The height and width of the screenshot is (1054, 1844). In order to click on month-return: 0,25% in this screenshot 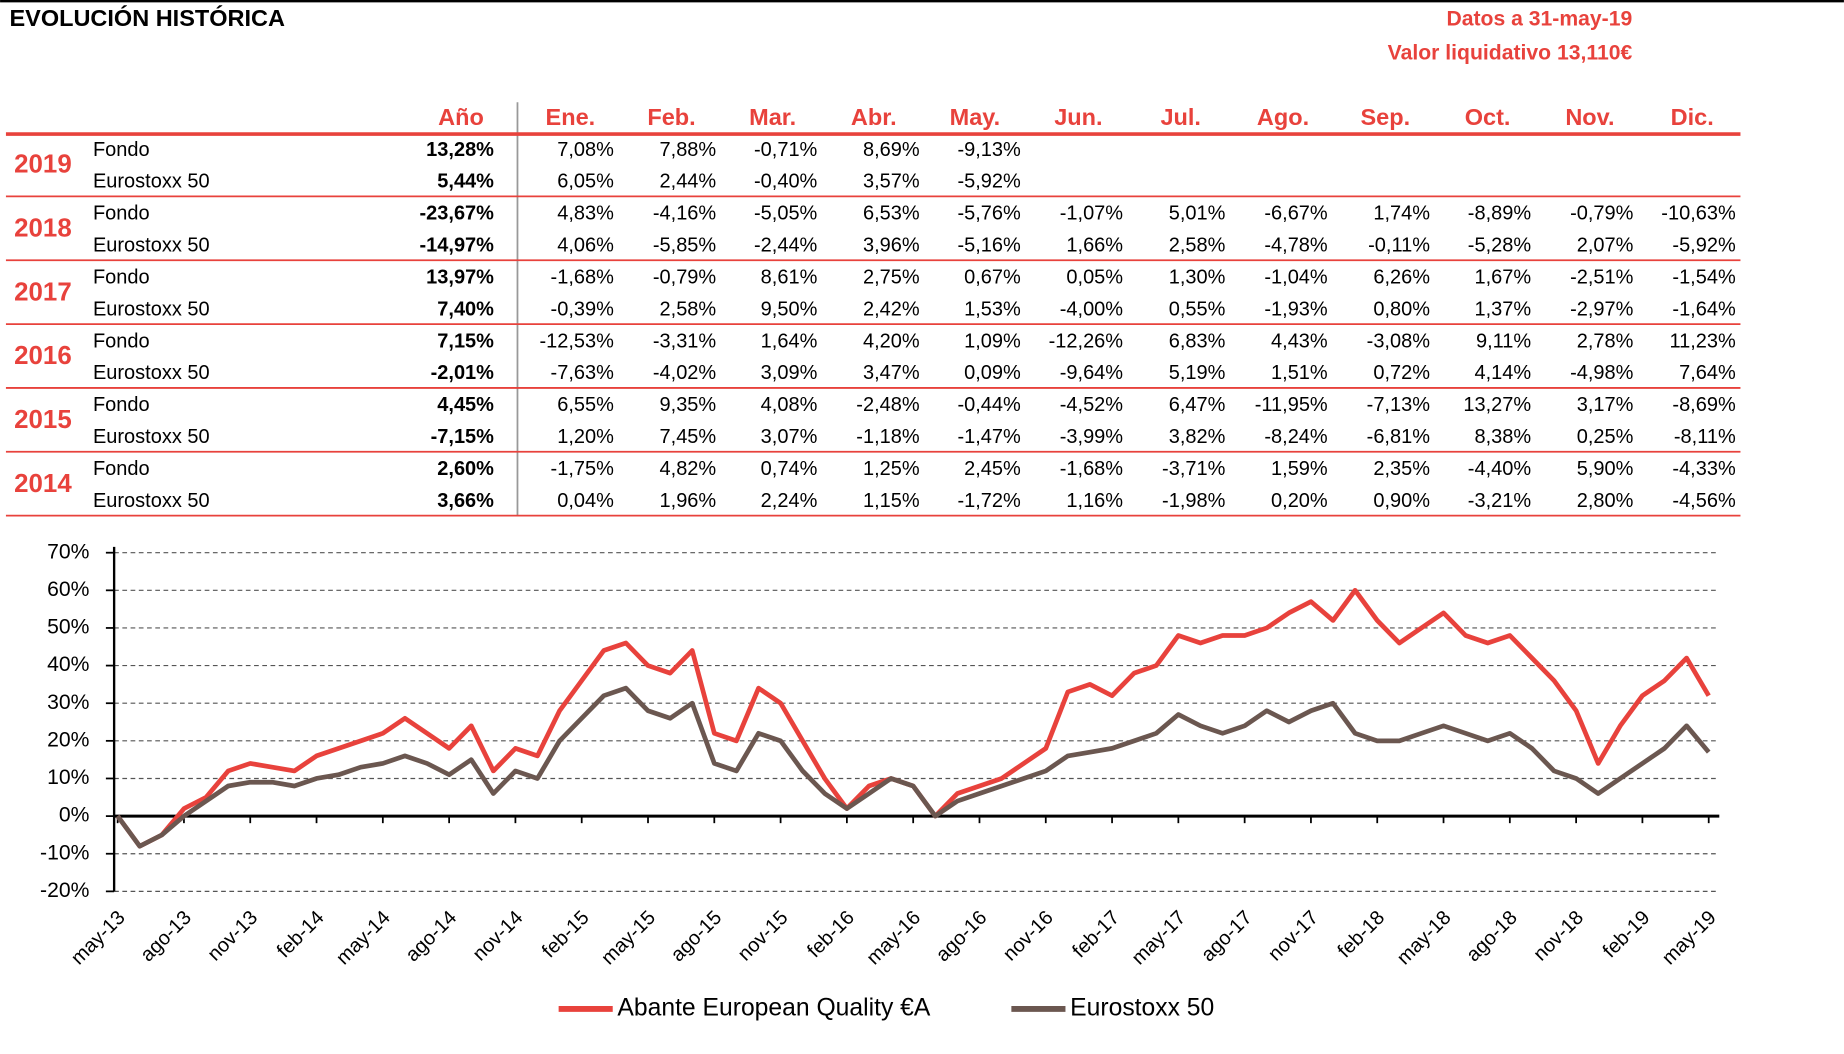, I will do `click(1605, 437)`.